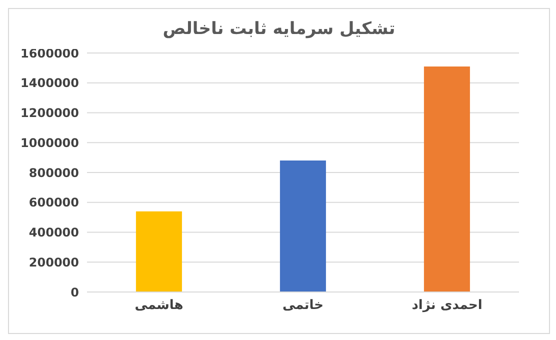 Image resolution: width=556 pixels, height=340 pixels. What do you see at coordinates (53, 233) in the screenshot?
I see `y-tick-label: 400000` at bounding box center [53, 233].